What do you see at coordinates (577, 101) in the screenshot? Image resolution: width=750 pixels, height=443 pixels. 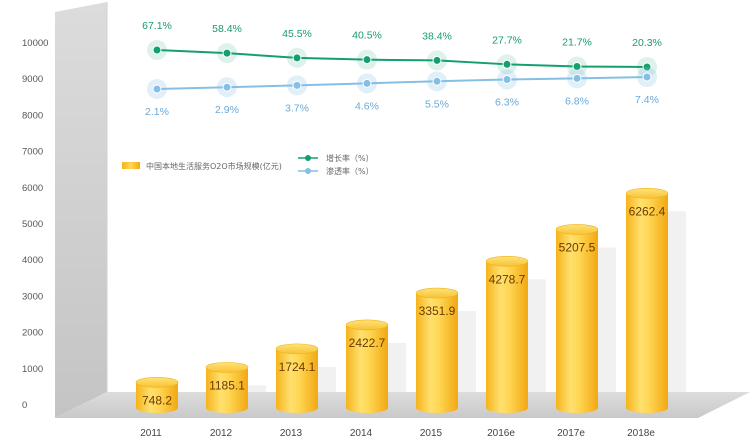 I see `line-value-label: 6.8%` at bounding box center [577, 101].